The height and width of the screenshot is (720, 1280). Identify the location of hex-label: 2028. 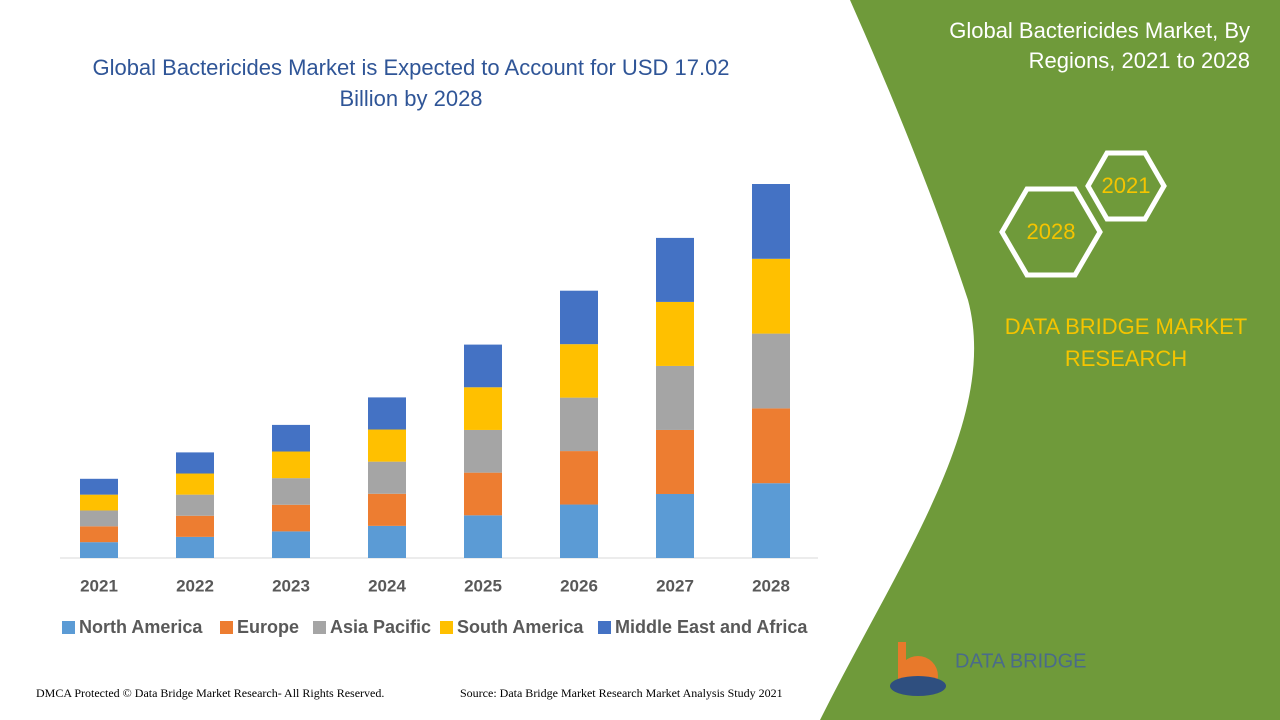
(1051, 231).